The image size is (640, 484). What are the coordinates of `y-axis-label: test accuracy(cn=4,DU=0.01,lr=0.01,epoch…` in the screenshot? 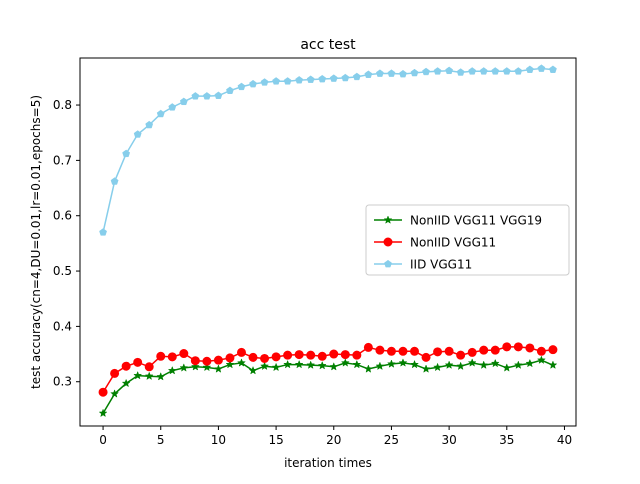 It's located at (36, 242).